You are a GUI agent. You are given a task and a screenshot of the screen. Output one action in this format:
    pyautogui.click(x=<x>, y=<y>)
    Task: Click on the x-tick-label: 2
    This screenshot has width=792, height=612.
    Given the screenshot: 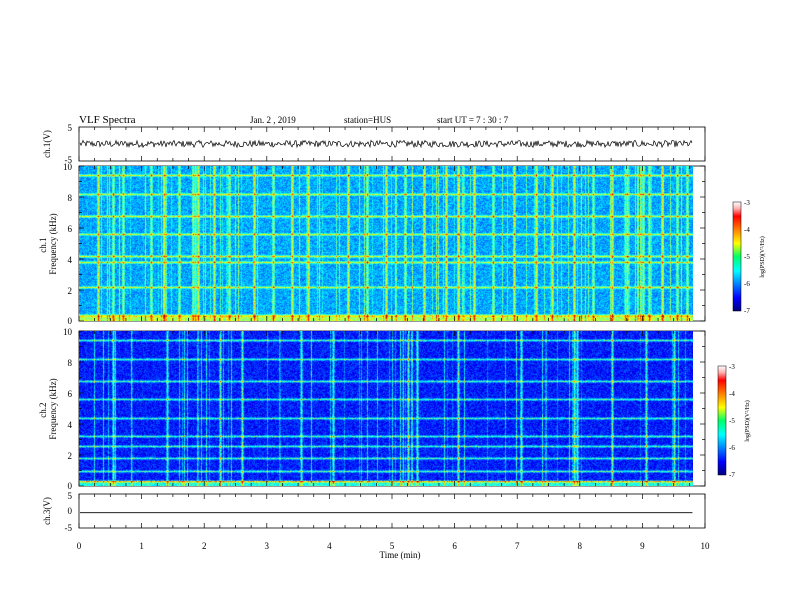 What is the action you would take?
    pyautogui.click(x=204, y=546)
    